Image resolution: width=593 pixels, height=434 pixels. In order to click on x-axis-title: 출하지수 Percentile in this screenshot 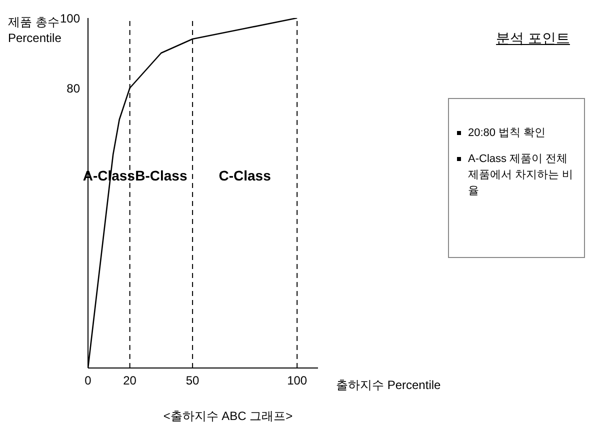, I will do `click(388, 385)`.